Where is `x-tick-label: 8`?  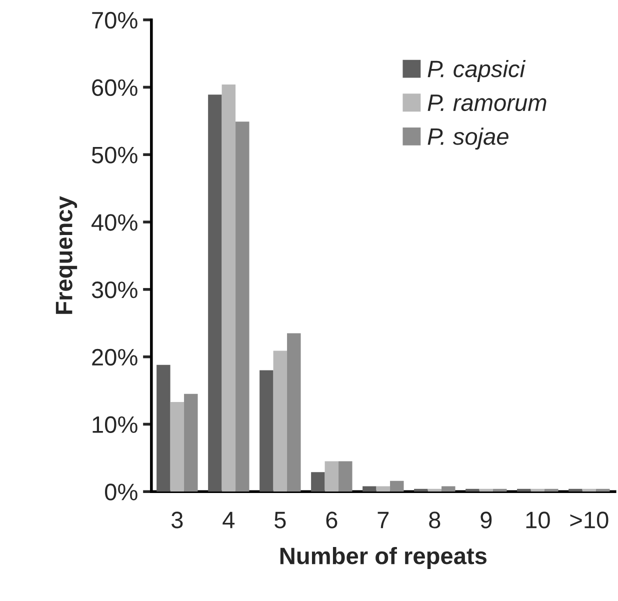 x-tick-label: 8 is located at coordinates (434, 520).